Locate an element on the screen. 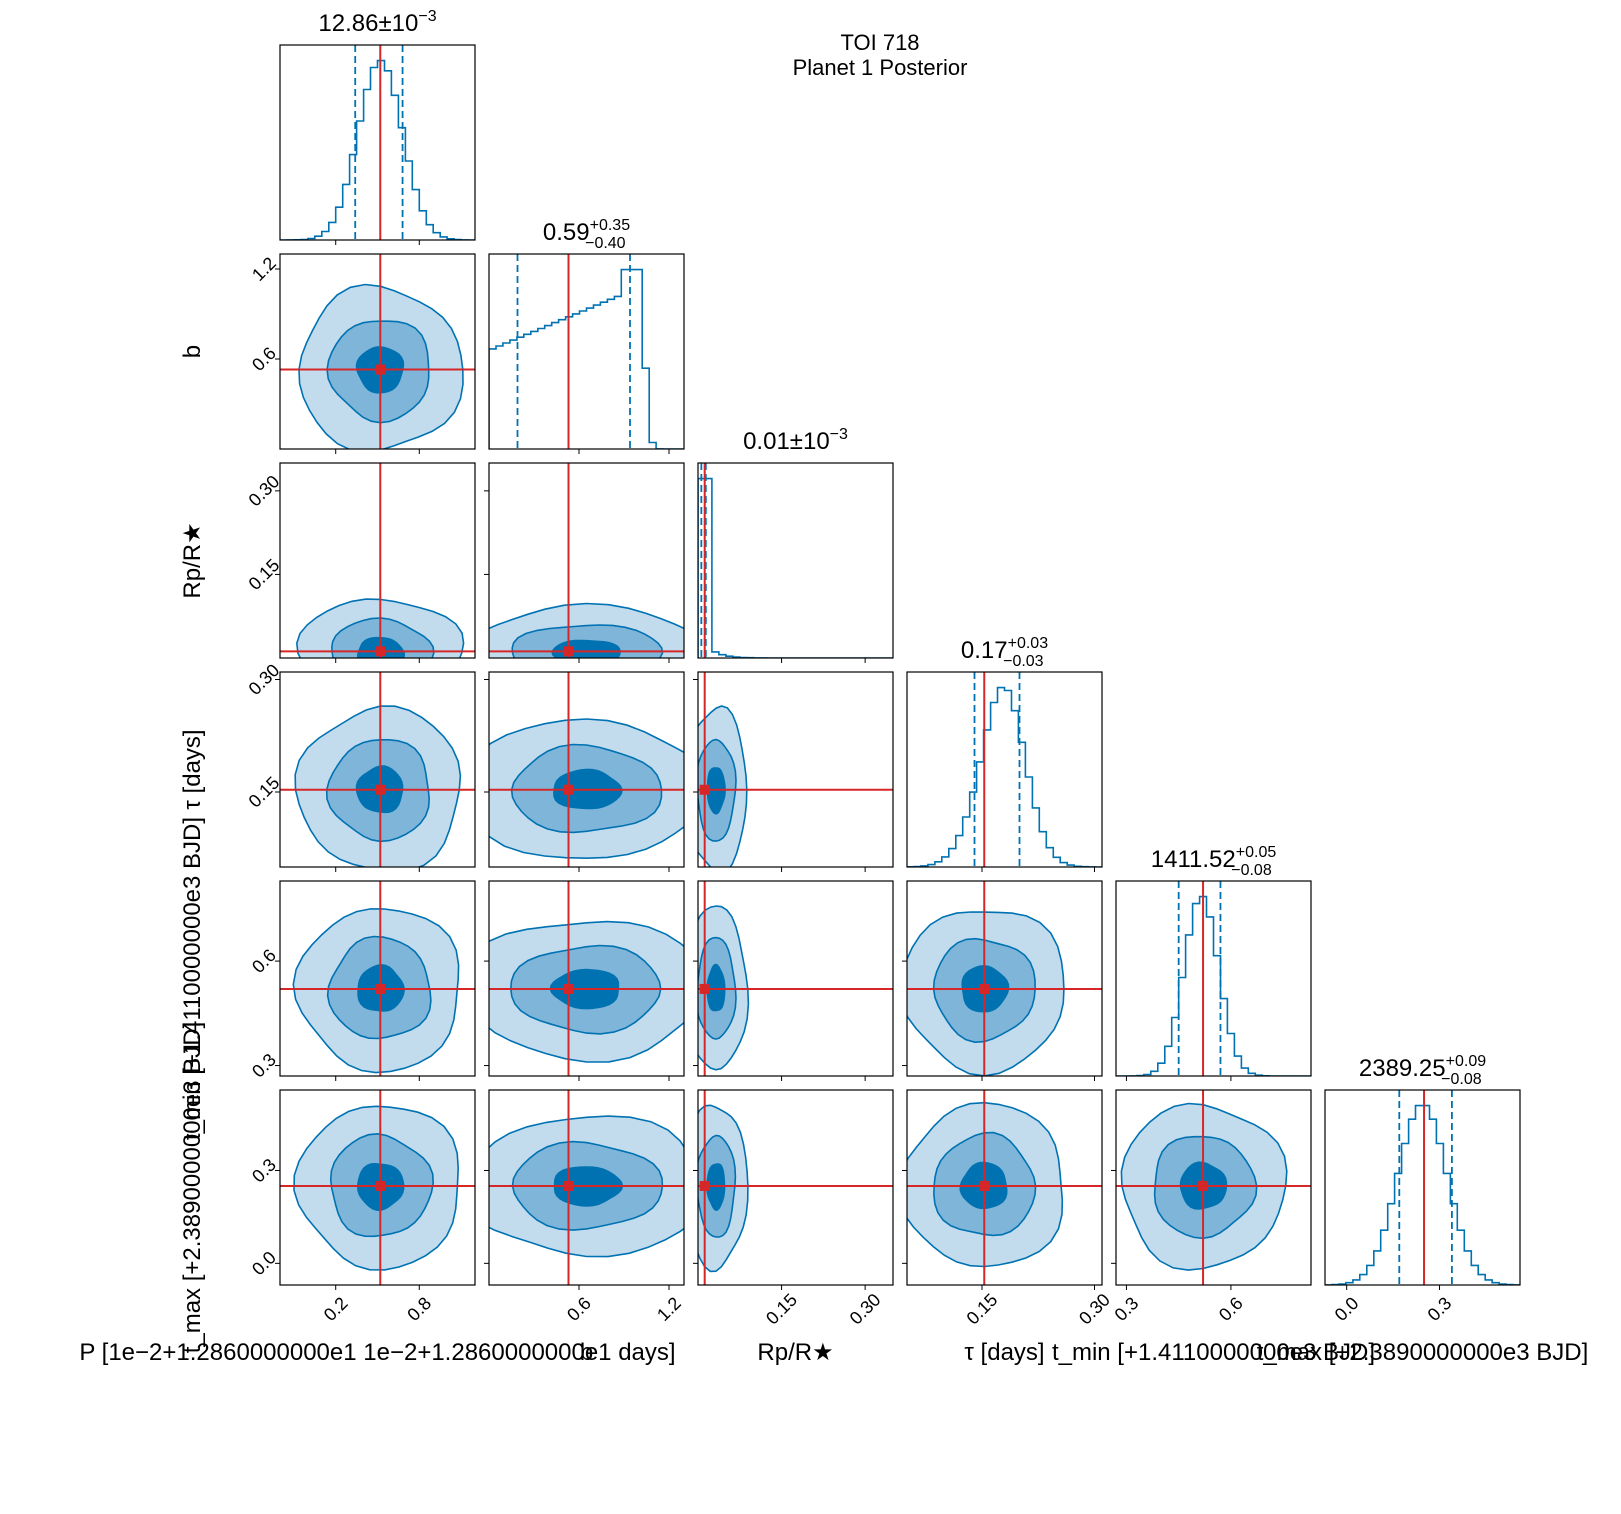  ytick-label-b-1: 1.2 is located at coordinates (264, 269).